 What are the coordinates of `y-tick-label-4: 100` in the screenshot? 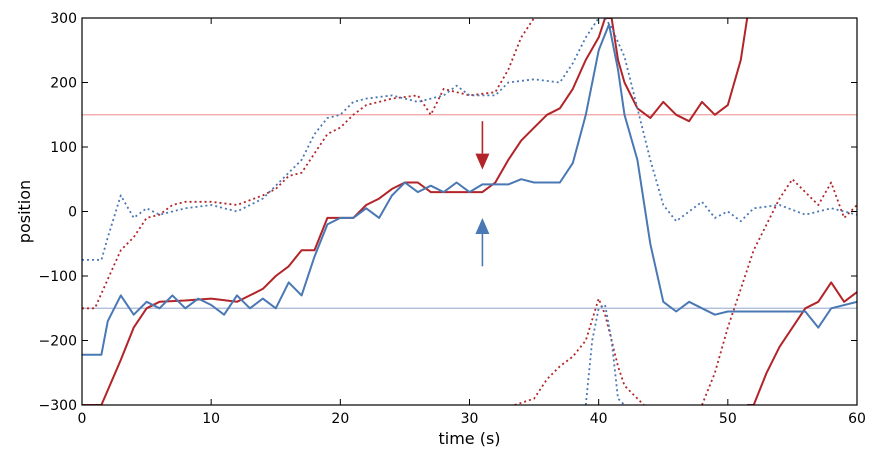 It's located at (63, 148).